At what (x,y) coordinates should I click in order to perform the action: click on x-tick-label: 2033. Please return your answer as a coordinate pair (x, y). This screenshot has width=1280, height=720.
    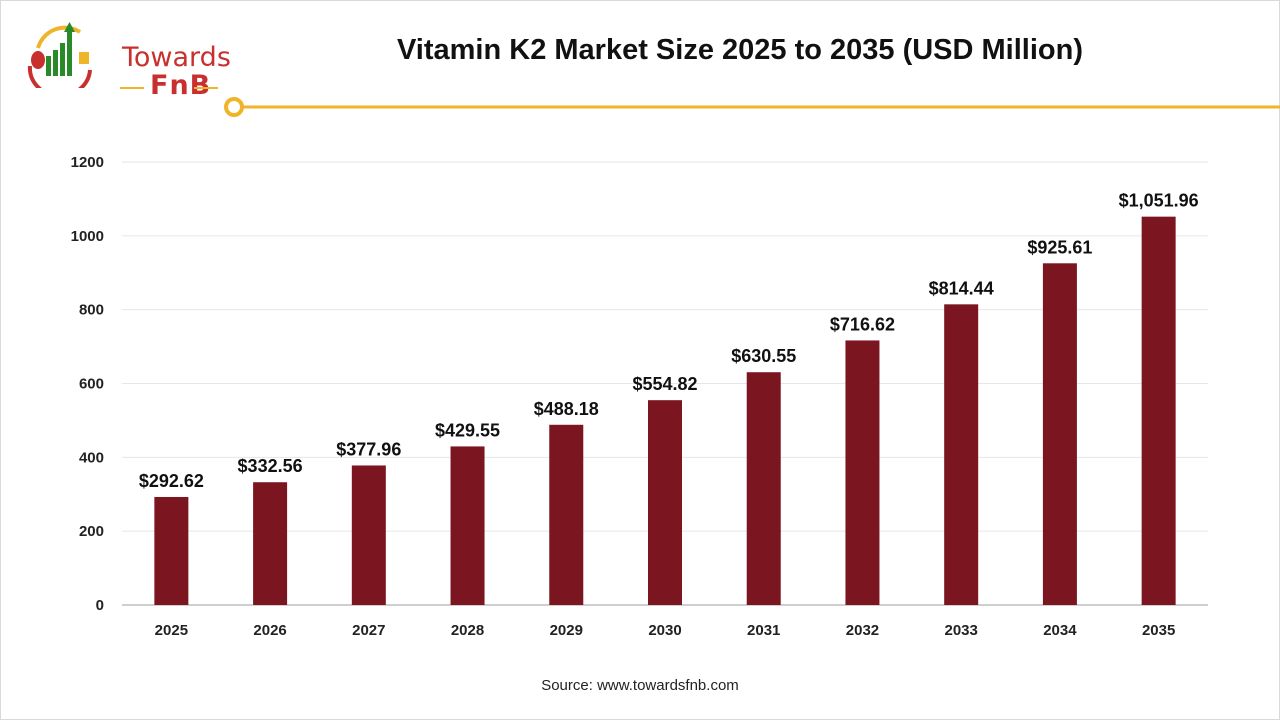
    Looking at the image, I should click on (960, 630).